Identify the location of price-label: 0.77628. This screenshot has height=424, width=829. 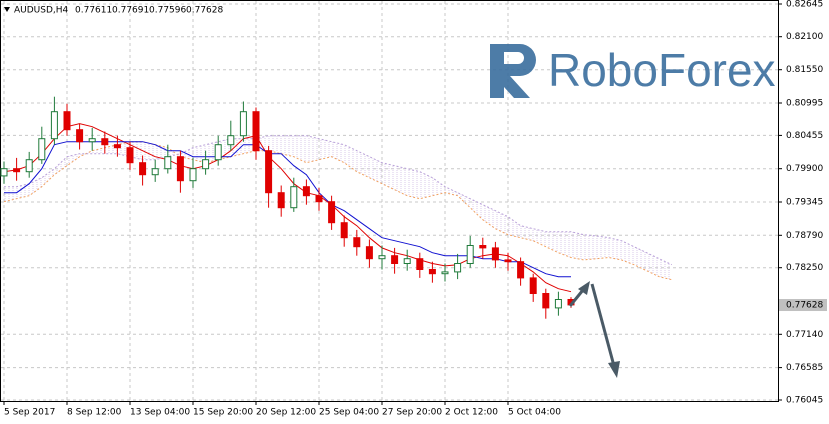
(804, 306).